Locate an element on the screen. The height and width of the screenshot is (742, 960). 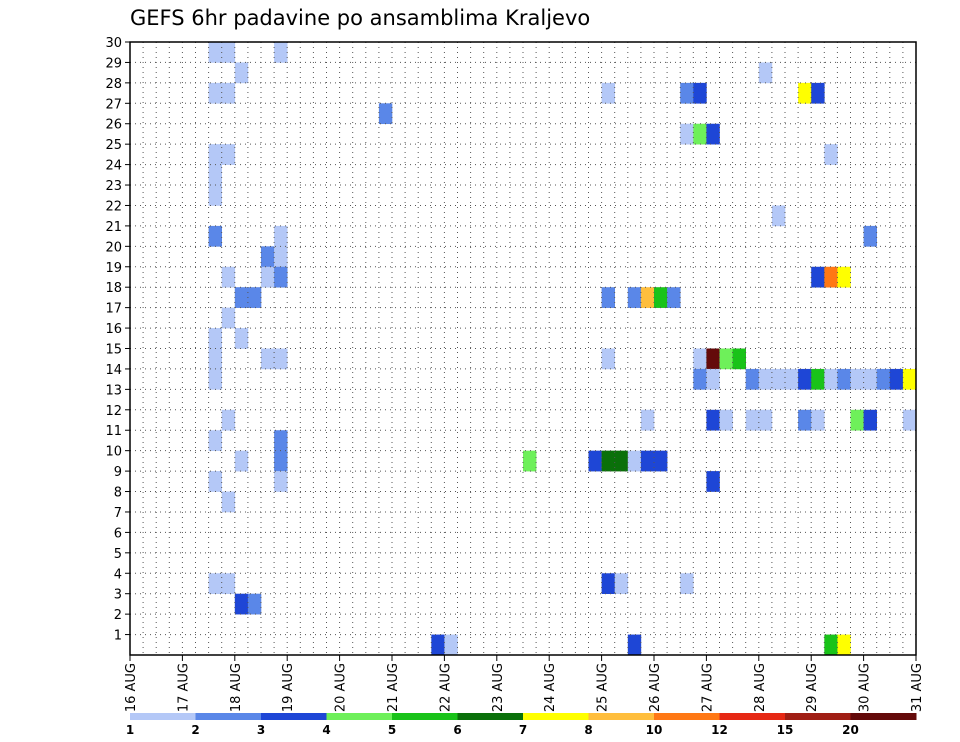
y-tick-label: 29 is located at coordinates (113, 63).